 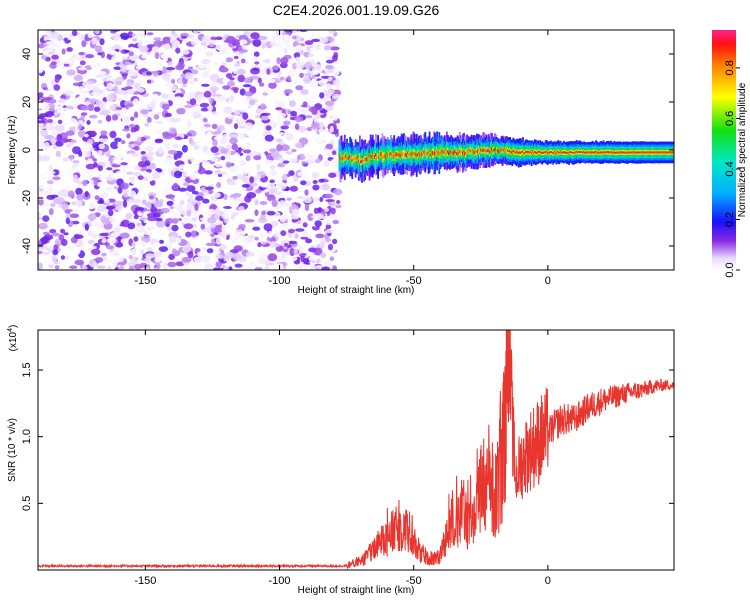 What do you see at coordinates (730, 219) in the screenshot?
I see `colorbar-tick-label: 0.2` at bounding box center [730, 219].